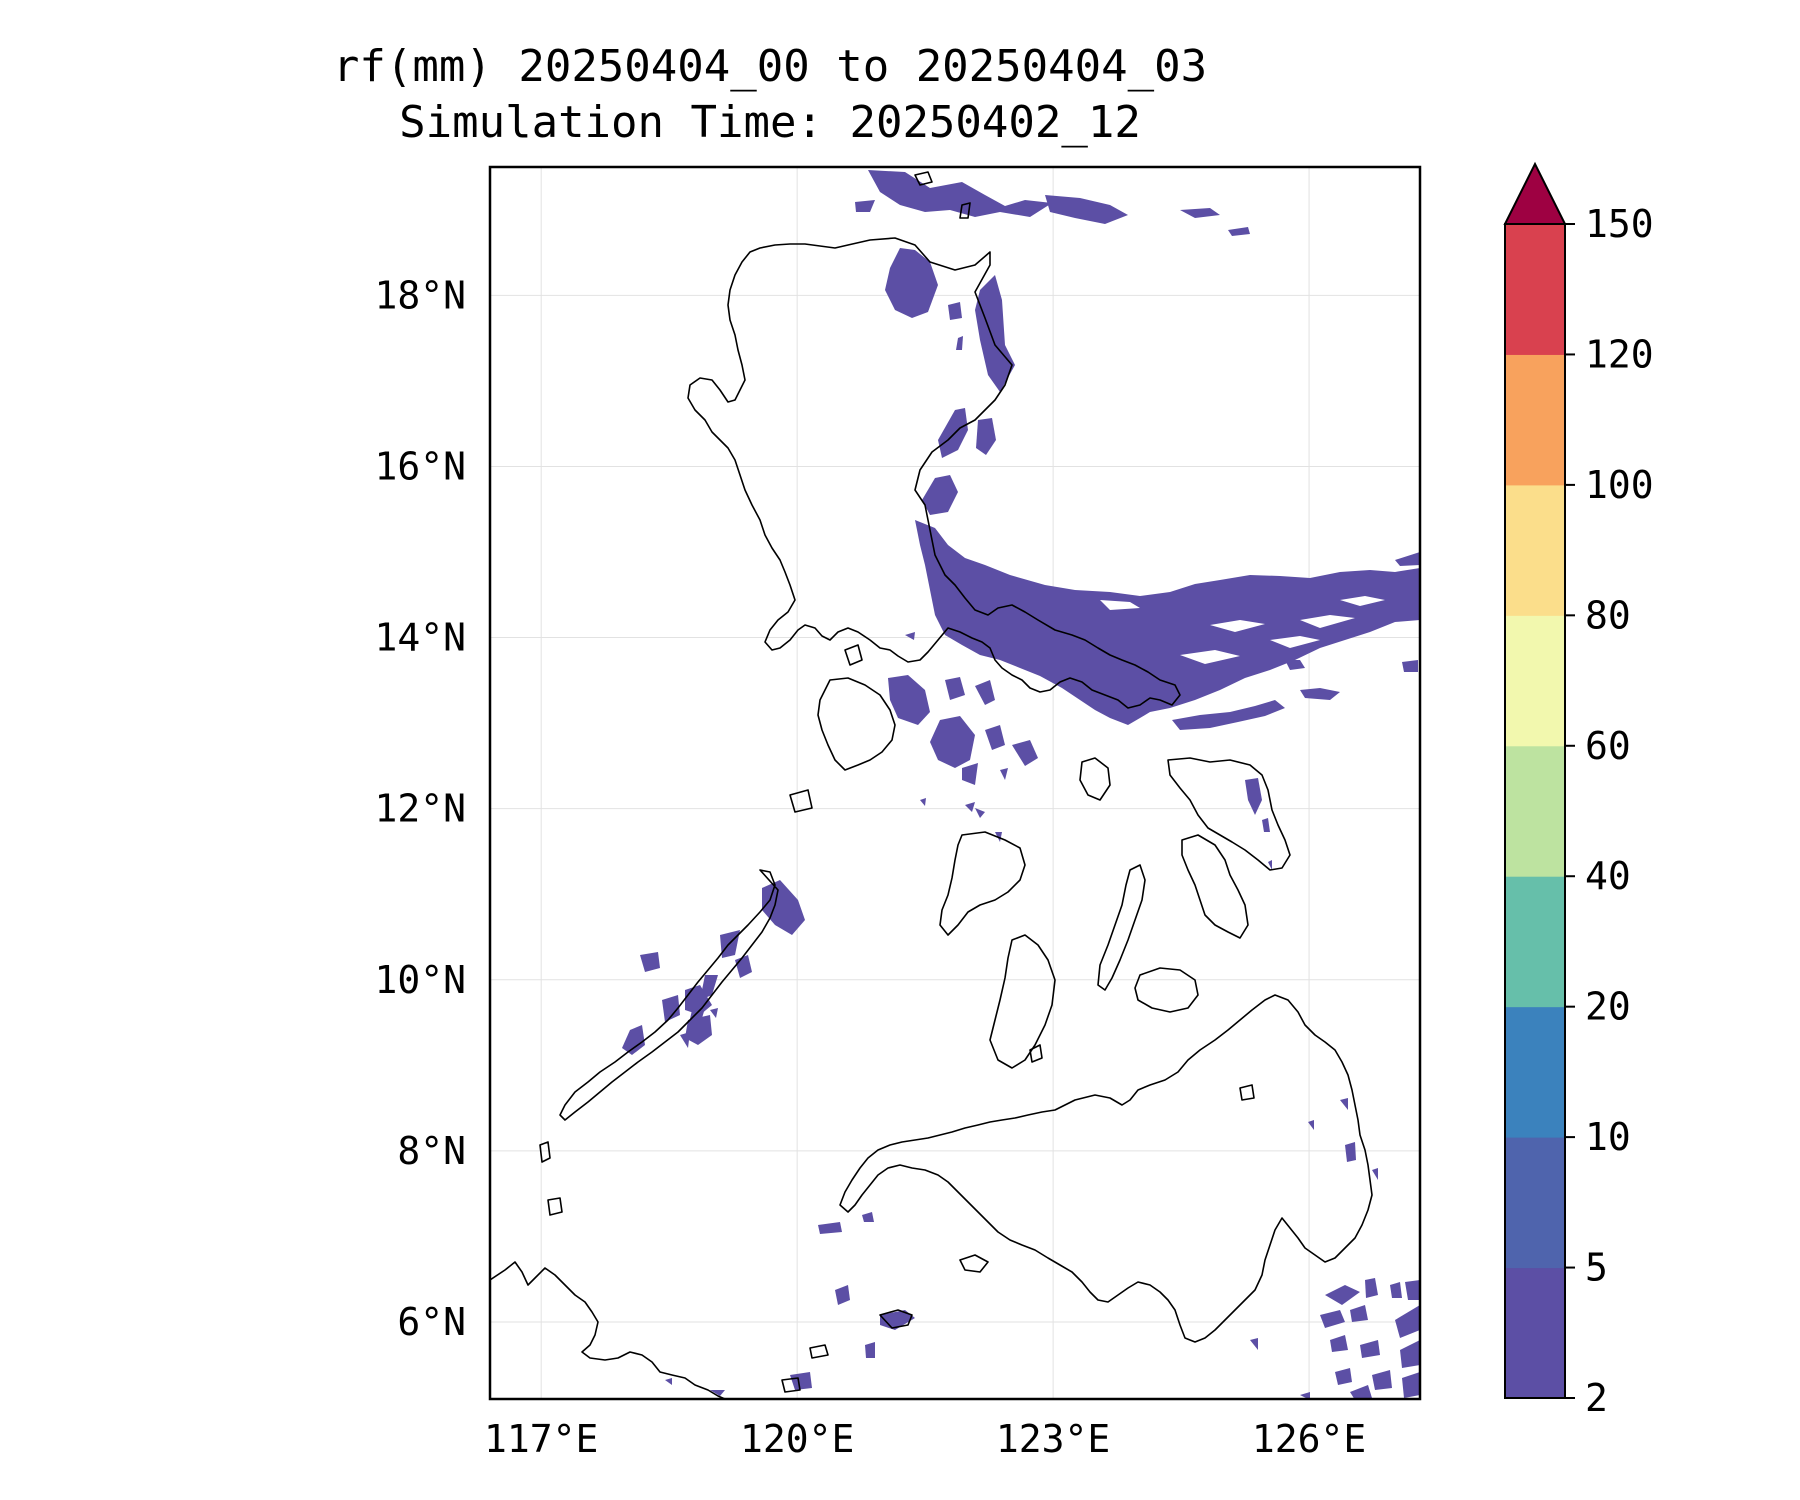  I want to click on colorbar-tick-label: 2, so click(1596, 1398).